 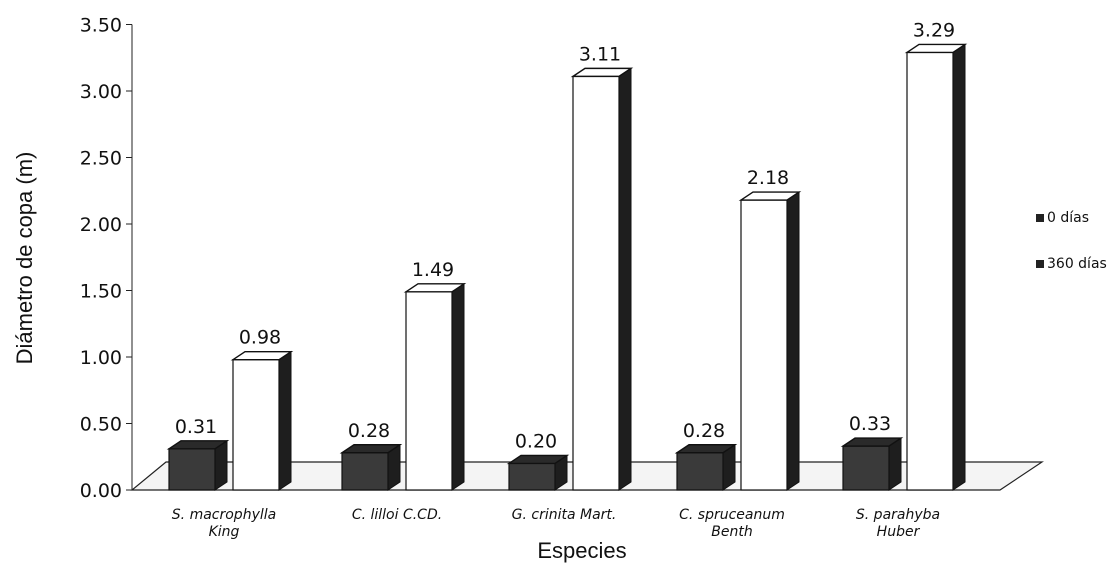 What do you see at coordinates (101, 225) in the screenshot?
I see `y-tick-label: 2.00` at bounding box center [101, 225].